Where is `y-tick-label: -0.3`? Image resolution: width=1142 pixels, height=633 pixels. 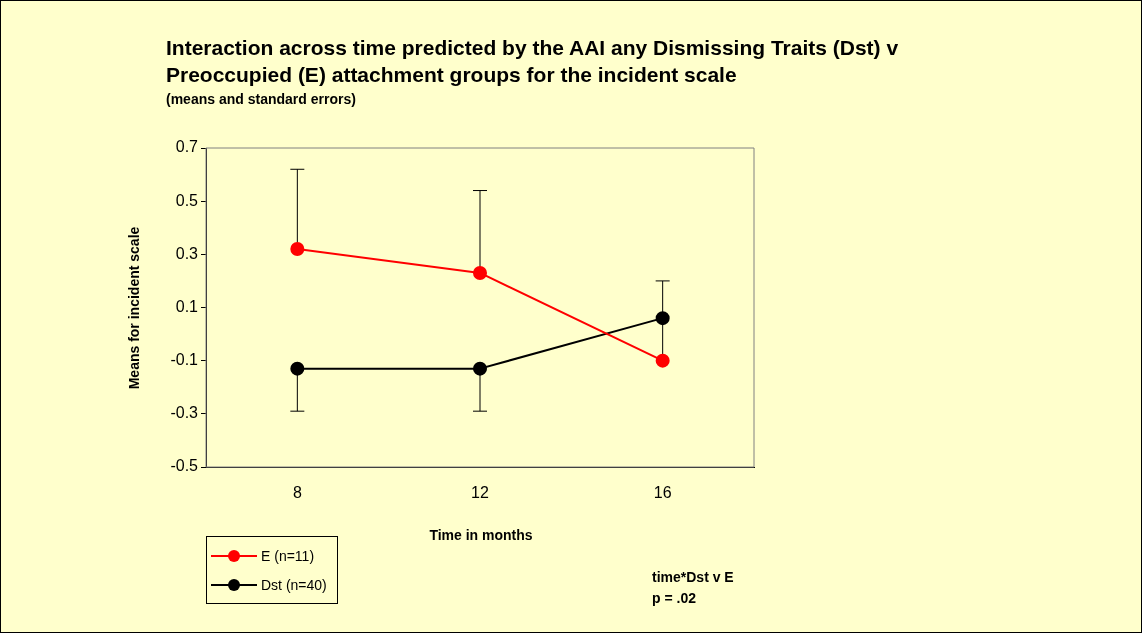 y-tick-label: -0.3 is located at coordinates (184, 413).